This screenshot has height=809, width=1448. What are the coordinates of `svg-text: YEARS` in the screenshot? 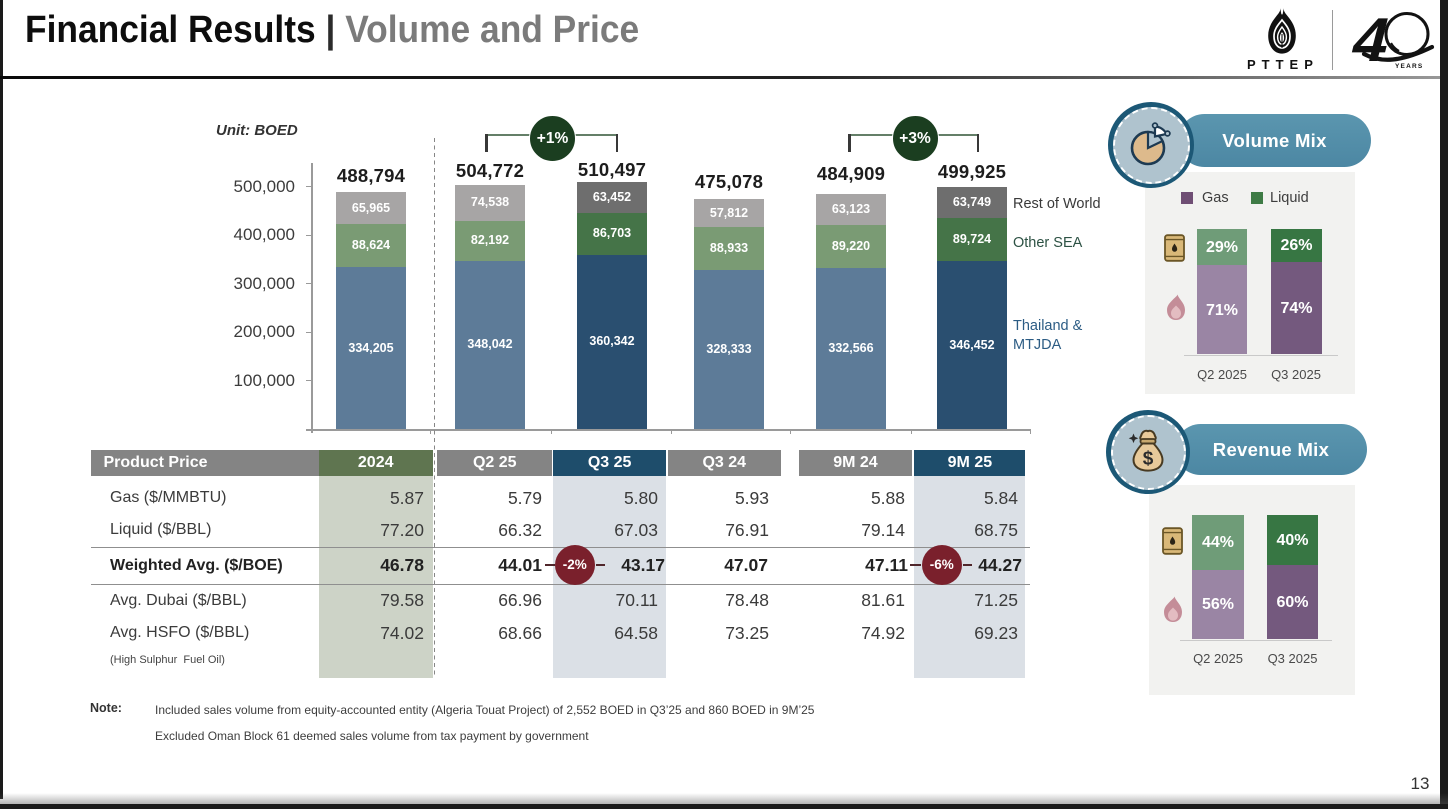 It's located at (1409, 66).